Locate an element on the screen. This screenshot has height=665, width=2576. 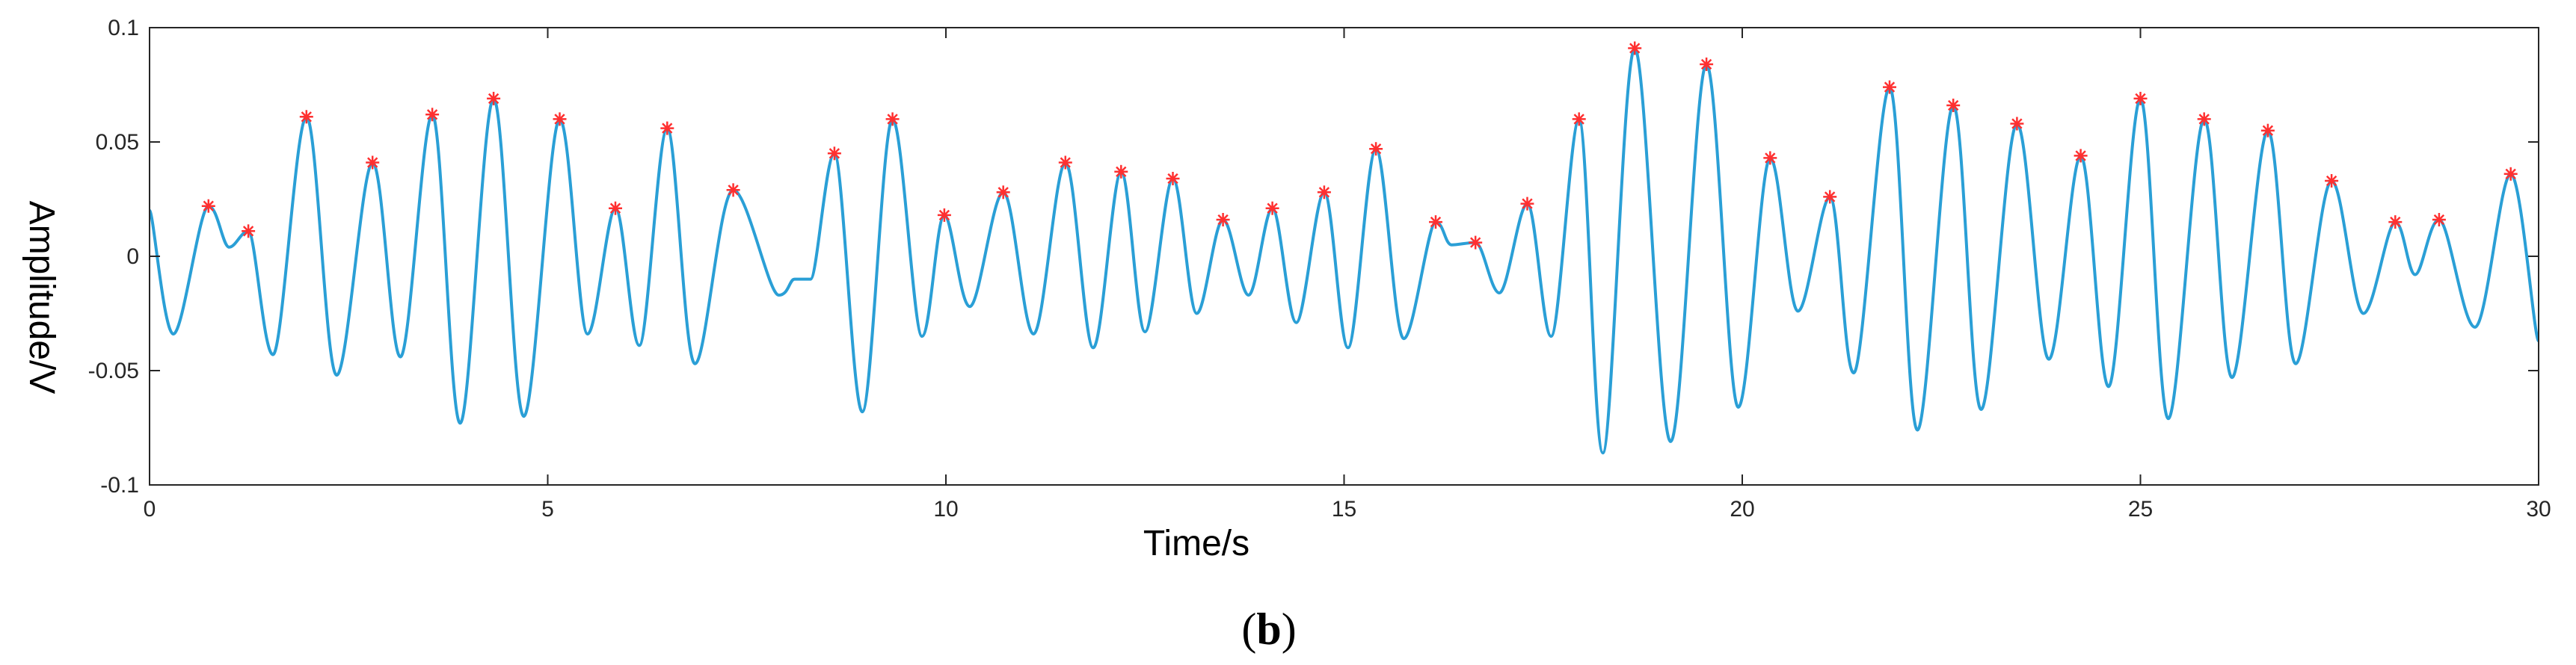
y-axis-title: Amplitude/V is located at coordinates (41, 298).